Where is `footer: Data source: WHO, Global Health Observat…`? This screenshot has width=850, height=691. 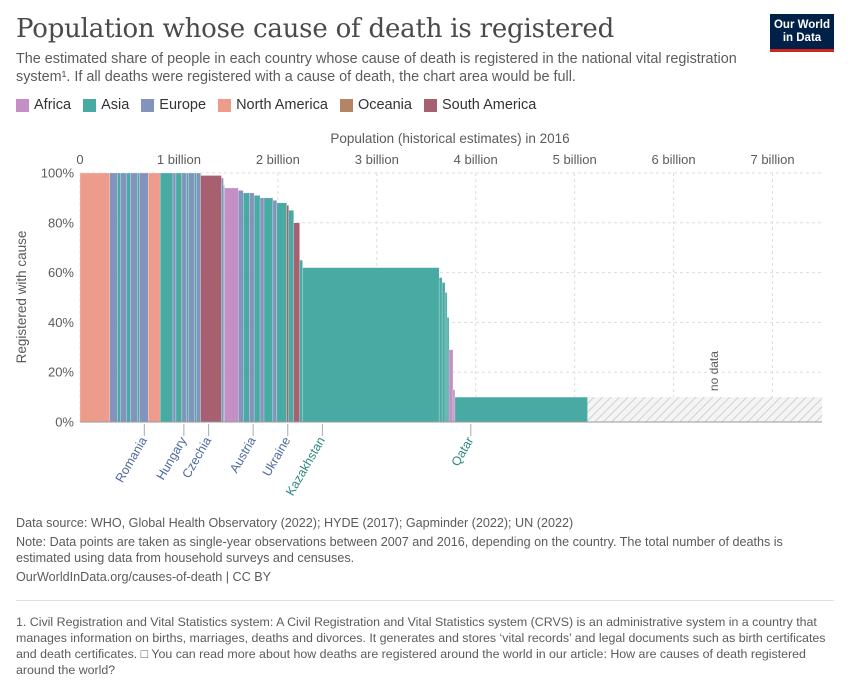 footer: Data source: WHO, Global Health Observat… is located at coordinates (426, 550).